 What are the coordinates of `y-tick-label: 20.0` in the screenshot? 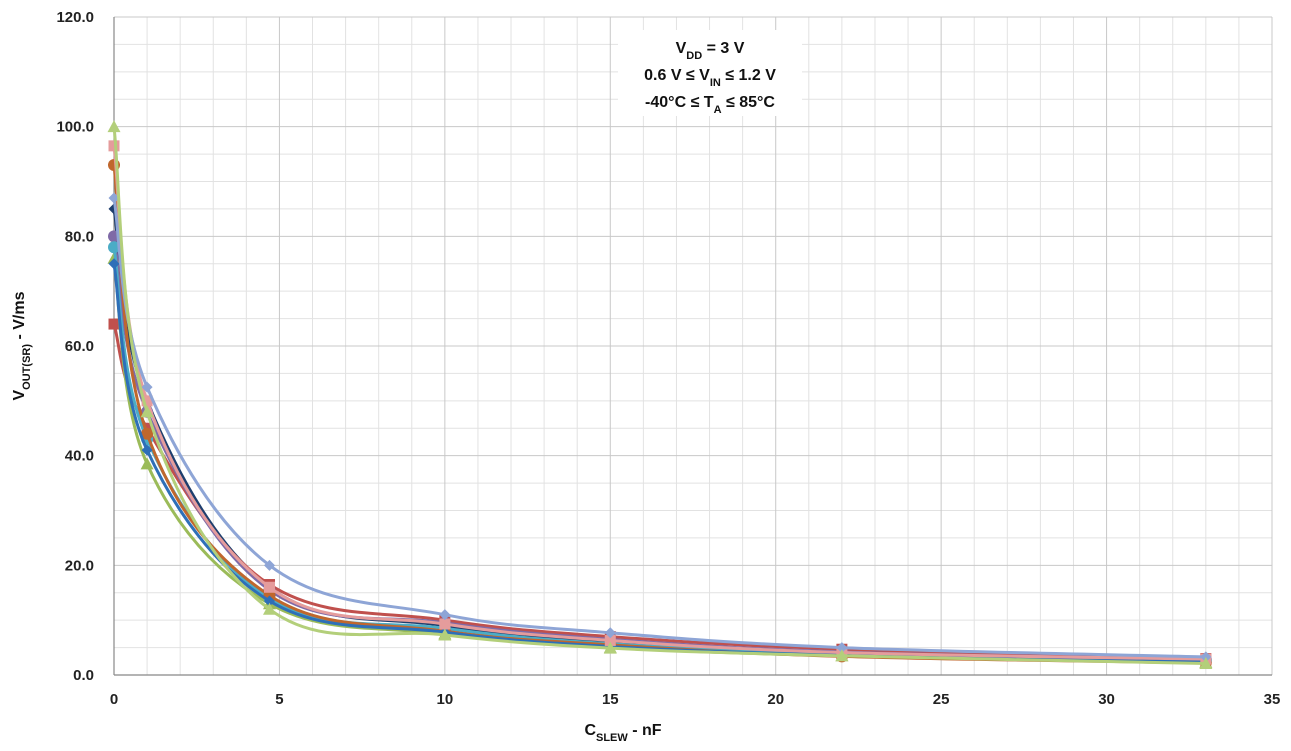 It's located at (79, 565).